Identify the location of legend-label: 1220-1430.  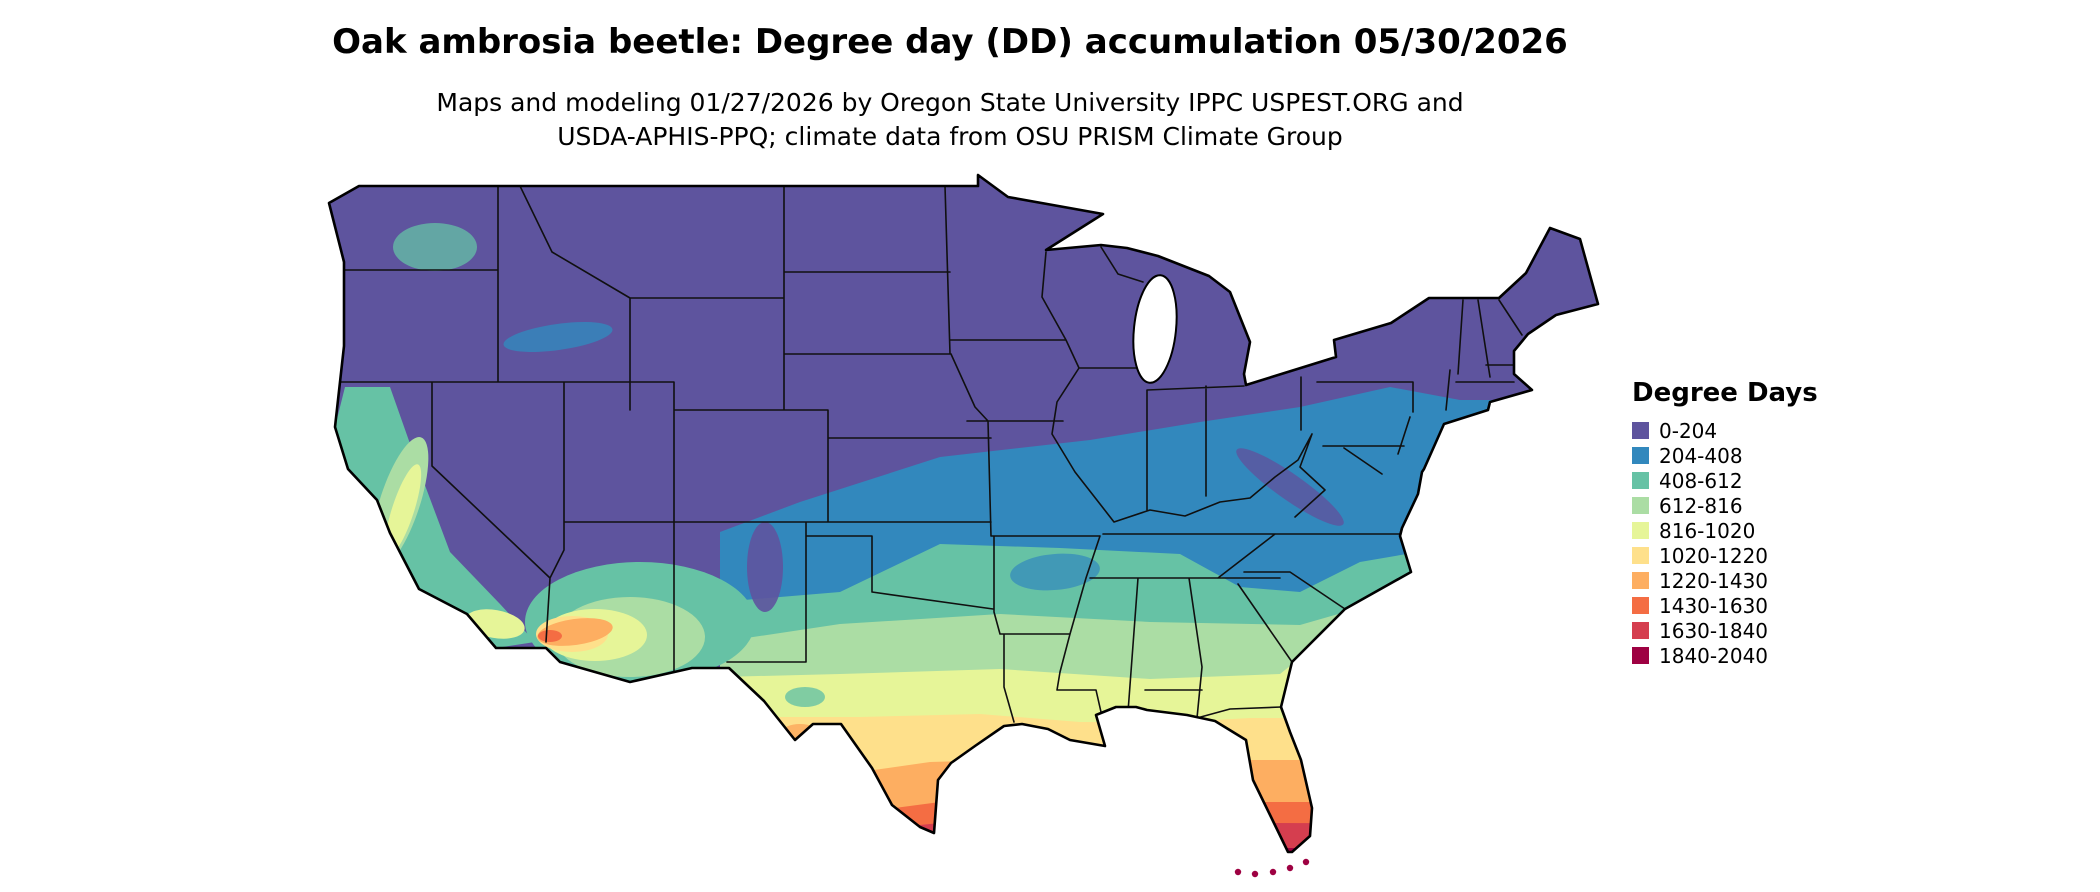
(1714, 580).